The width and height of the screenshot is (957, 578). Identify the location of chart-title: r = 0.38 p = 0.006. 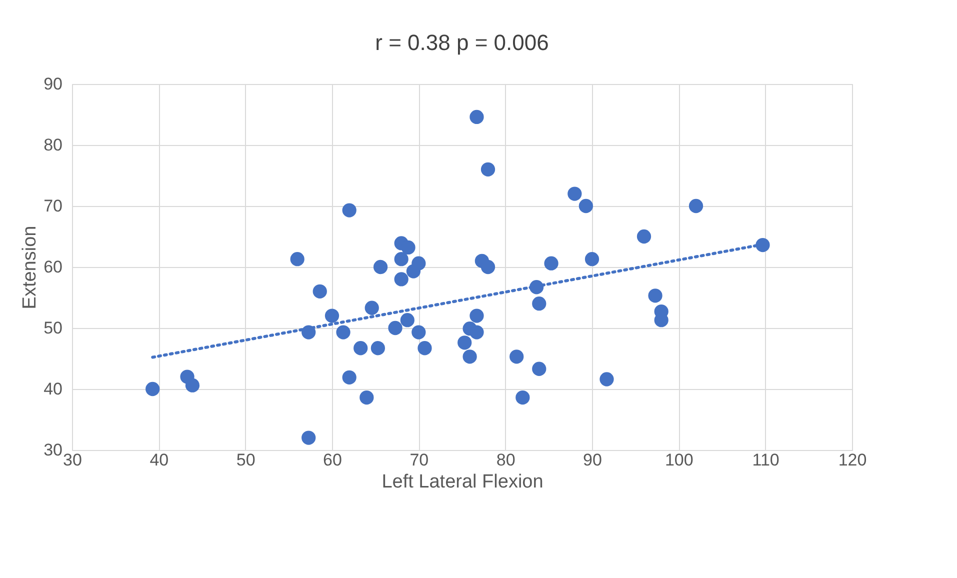
(462, 42).